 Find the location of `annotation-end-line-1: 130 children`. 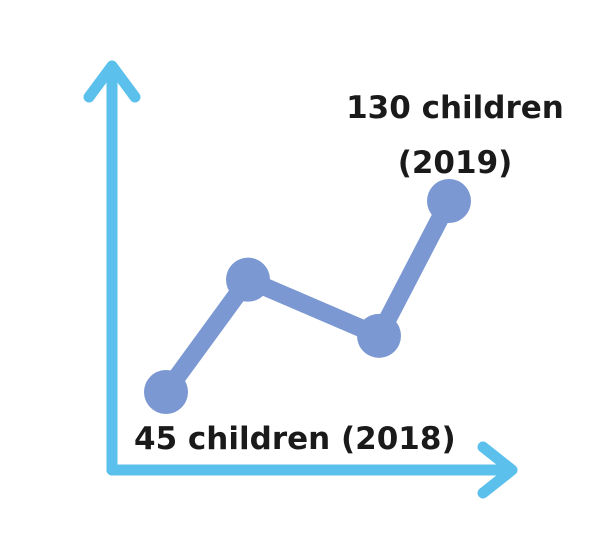

annotation-end-line-1: 130 children is located at coordinates (455, 108).